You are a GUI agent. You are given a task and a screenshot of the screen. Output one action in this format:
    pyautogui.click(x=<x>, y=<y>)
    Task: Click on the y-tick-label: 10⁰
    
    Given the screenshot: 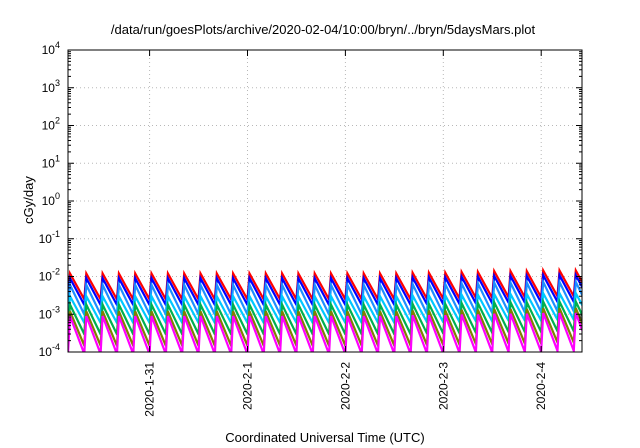 What is the action you would take?
    pyautogui.click(x=51, y=199)
    